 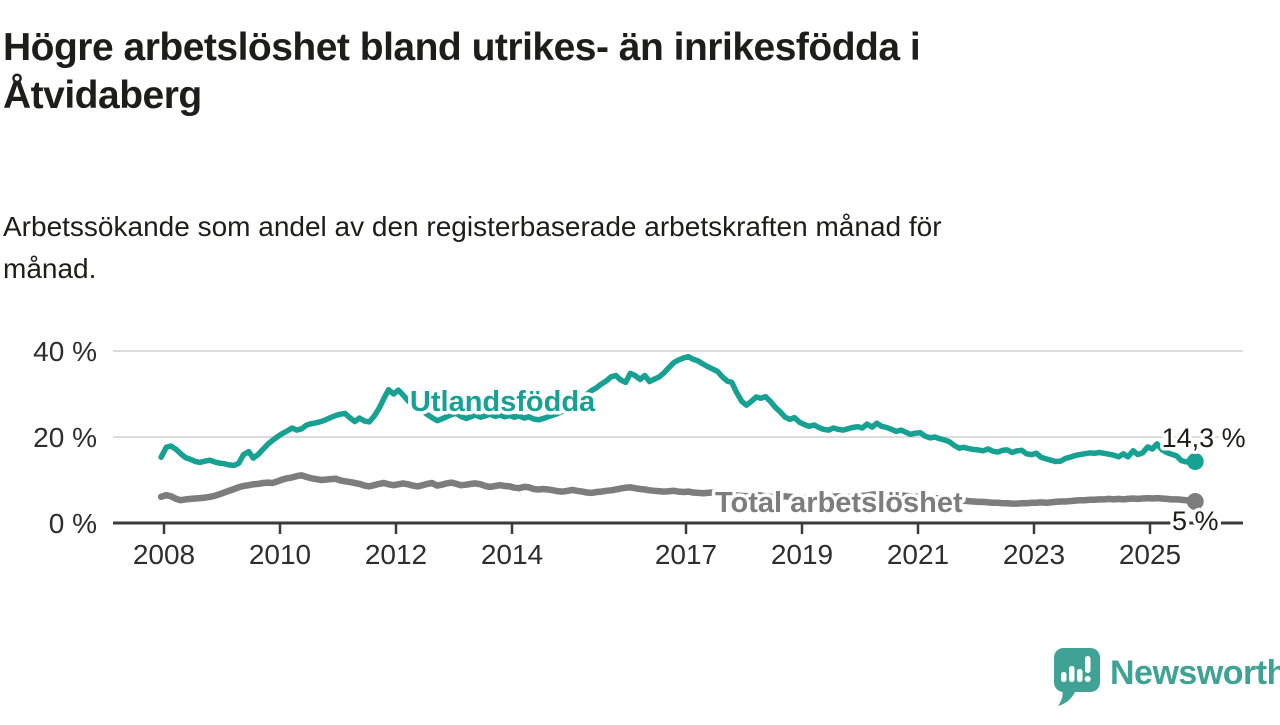 I want to click on speech-bubble-bar-chart-icon, so click(x=1077, y=677).